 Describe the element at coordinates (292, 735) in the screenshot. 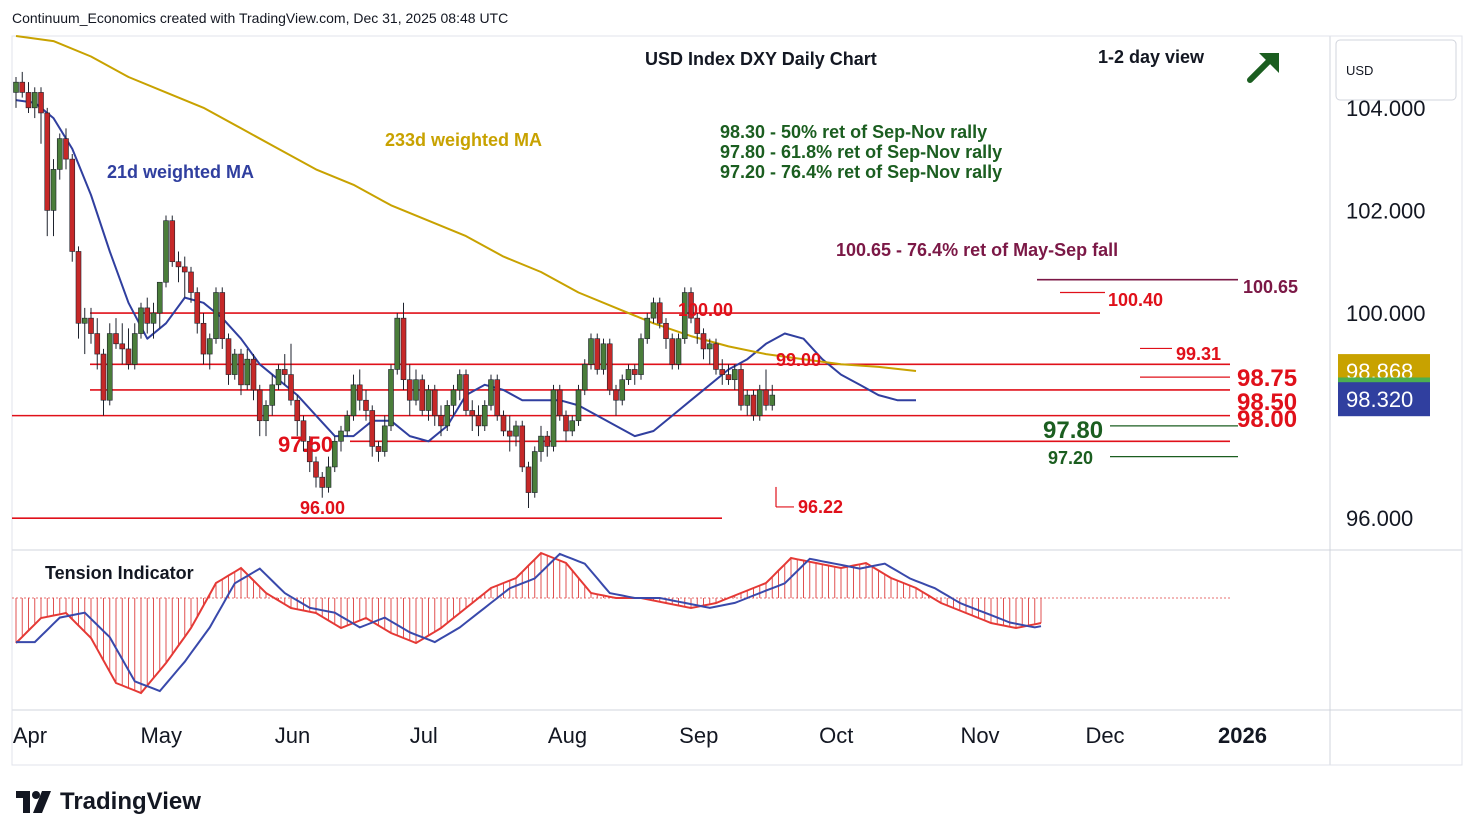

I see `x-tick-label: Jun` at that location.